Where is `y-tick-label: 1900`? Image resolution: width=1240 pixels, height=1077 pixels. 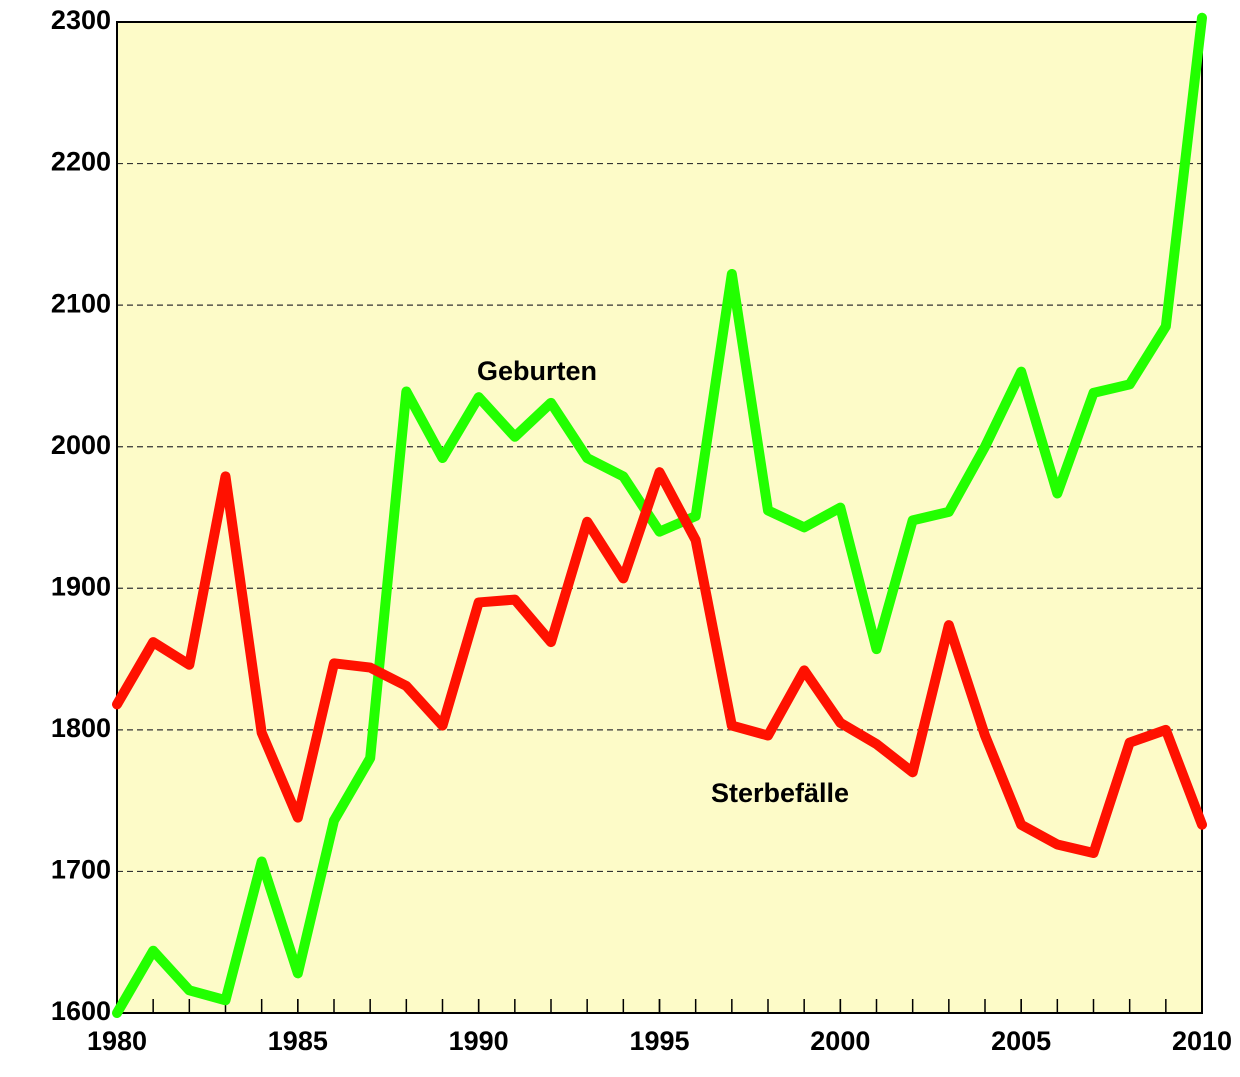
y-tick-label: 1900 is located at coordinates (81, 586).